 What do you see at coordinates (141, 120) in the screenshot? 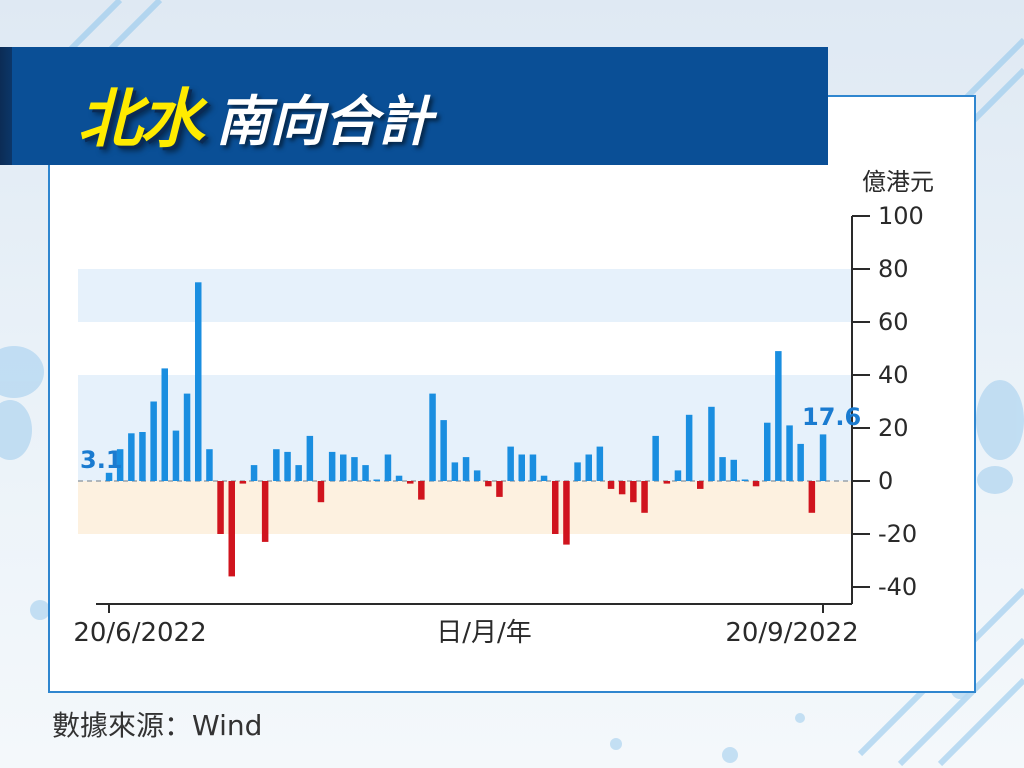
I see `title-main: 北水` at bounding box center [141, 120].